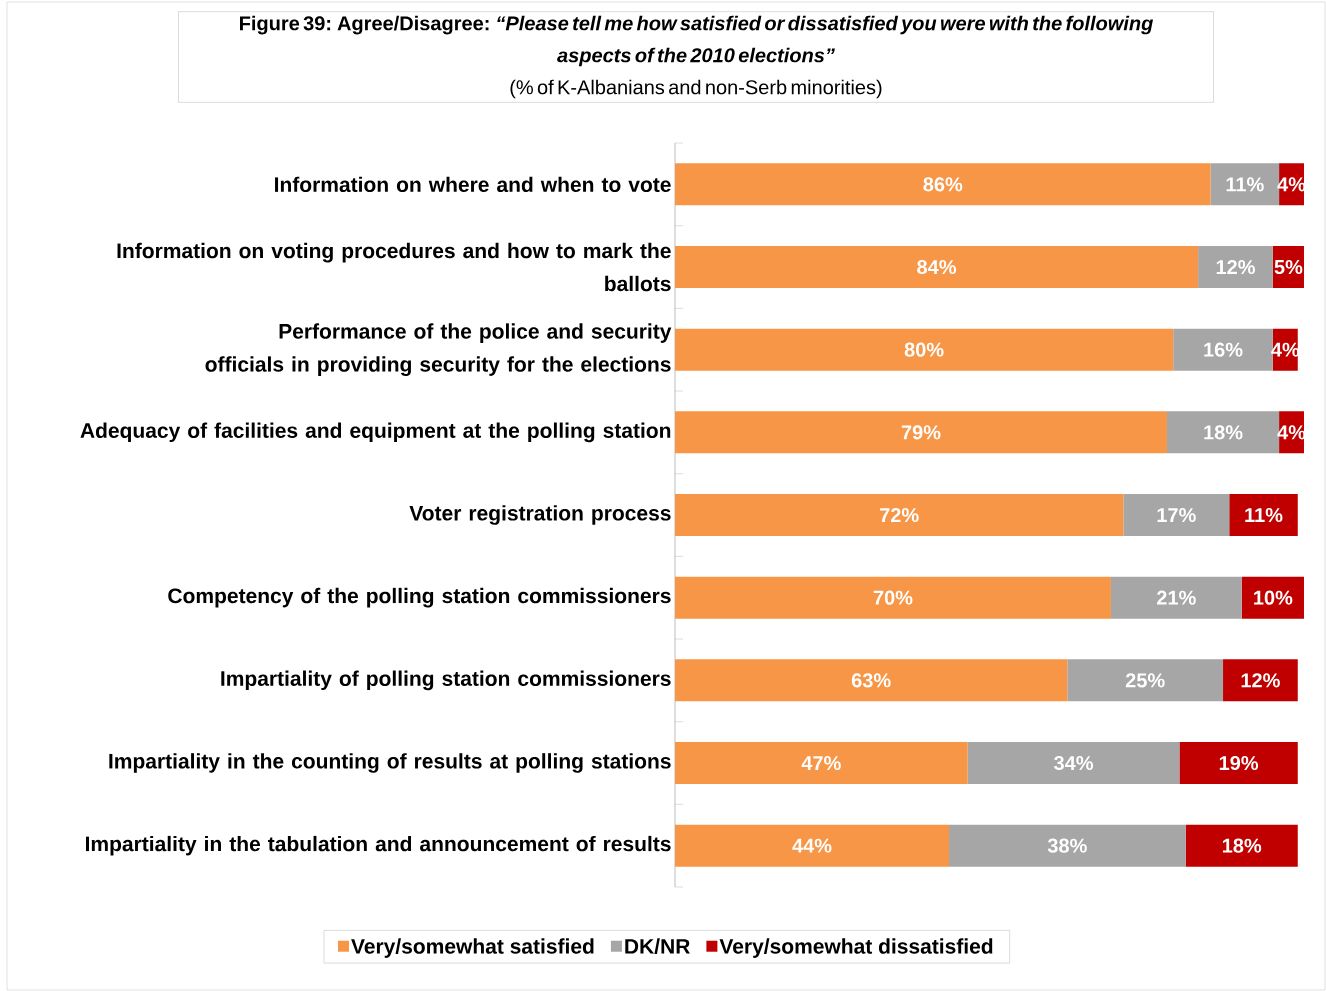  What do you see at coordinates (394, 267) in the screenshot?
I see `y-tick-label: Information on voting procedures and how to mark the ballots` at bounding box center [394, 267].